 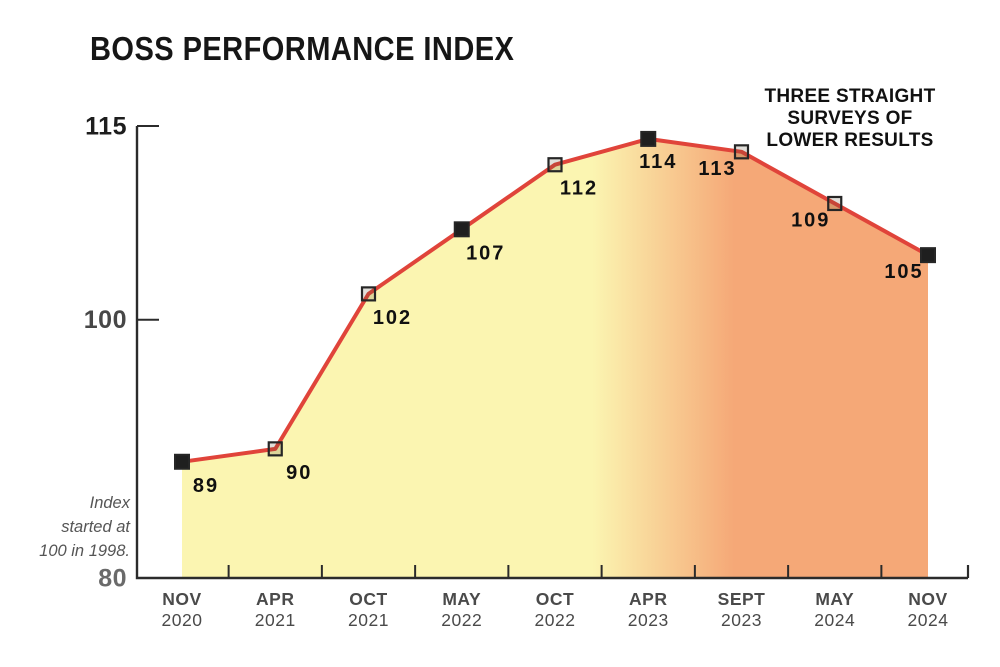 I want to click on annotation-three-straight-surveys: THREE STRAIGHT SURVEYS OF LOWER RESULTS, so click(x=850, y=119).